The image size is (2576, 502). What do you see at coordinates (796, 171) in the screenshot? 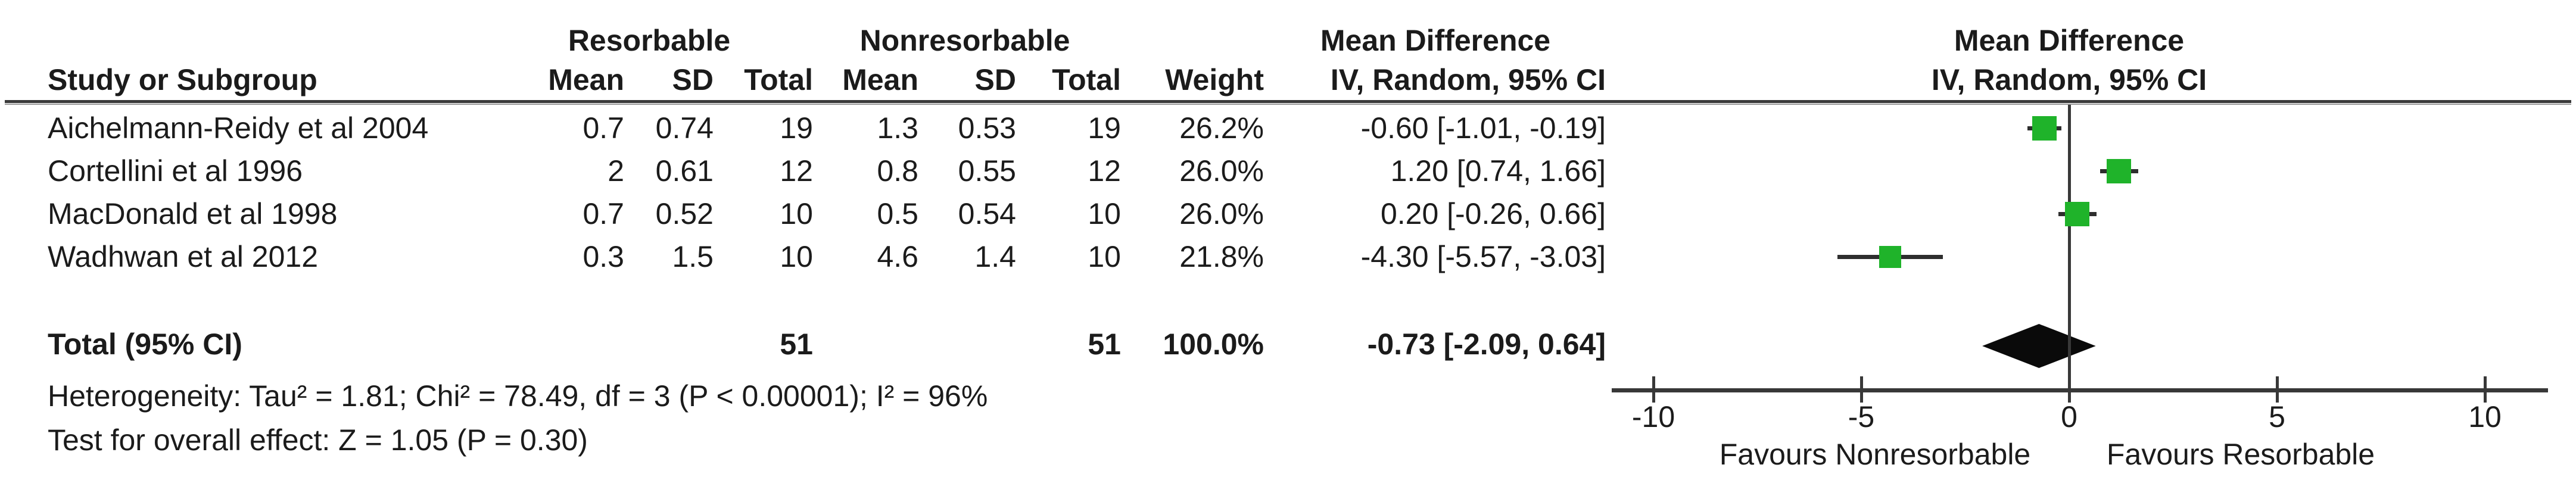
I see `res-total-cell: 12` at bounding box center [796, 171].